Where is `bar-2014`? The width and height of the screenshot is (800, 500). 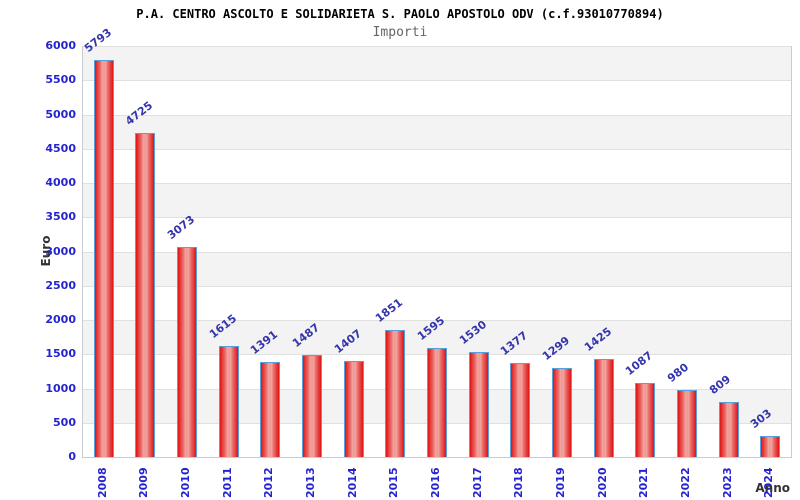
bar-2014 is located at coordinates (353, 408).